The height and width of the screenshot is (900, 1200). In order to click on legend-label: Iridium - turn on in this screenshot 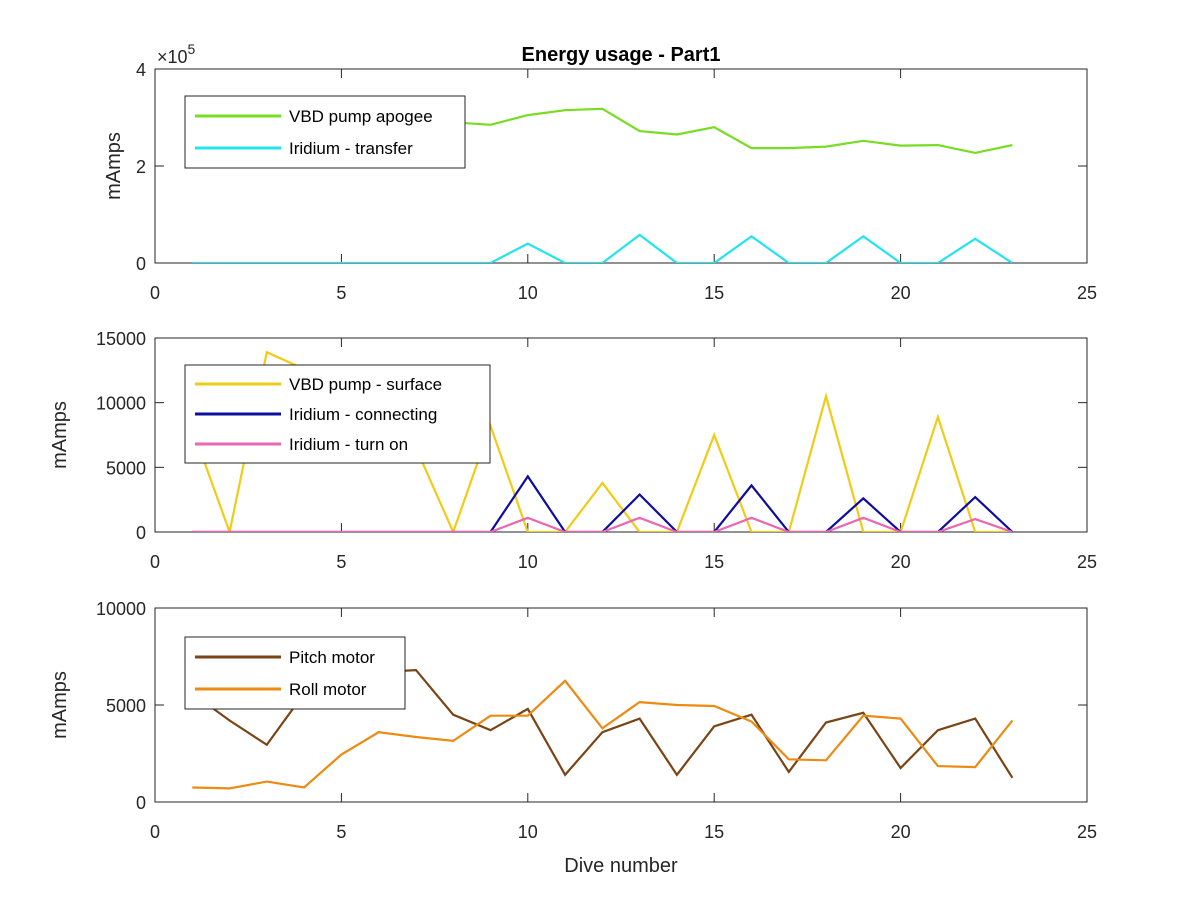, I will do `click(348, 444)`.